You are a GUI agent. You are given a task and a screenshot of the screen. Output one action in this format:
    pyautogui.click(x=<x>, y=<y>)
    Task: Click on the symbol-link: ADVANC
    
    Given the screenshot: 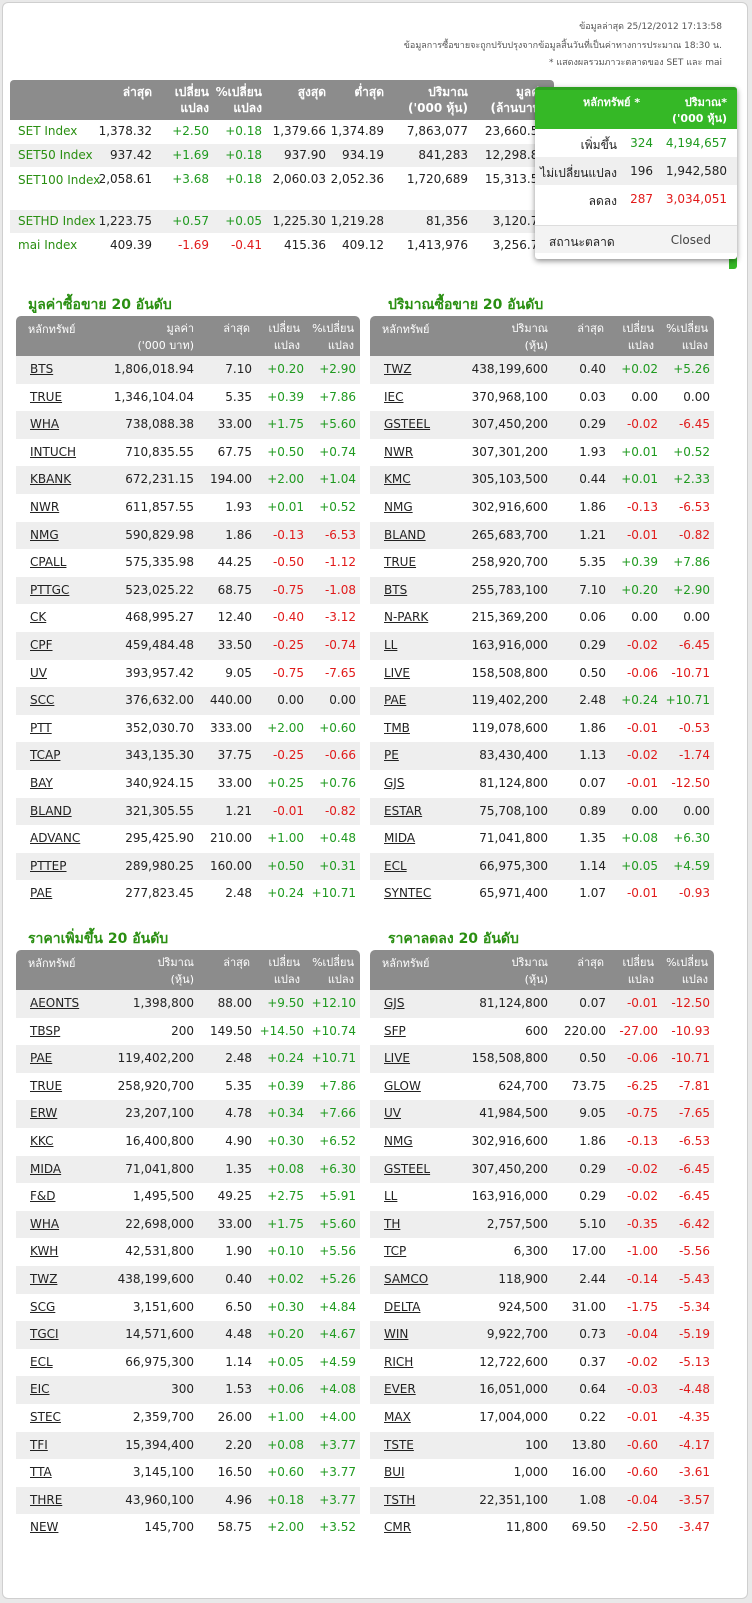 What is the action you would take?
    pyautogui.click(x=55, y=838)
    